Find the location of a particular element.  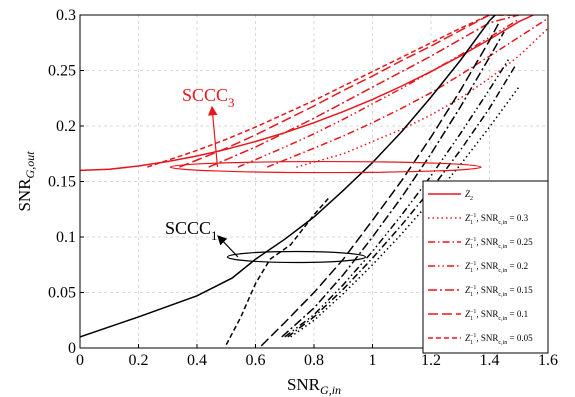

x-tick-label: 0.4 is located at coordinates (197, 360).